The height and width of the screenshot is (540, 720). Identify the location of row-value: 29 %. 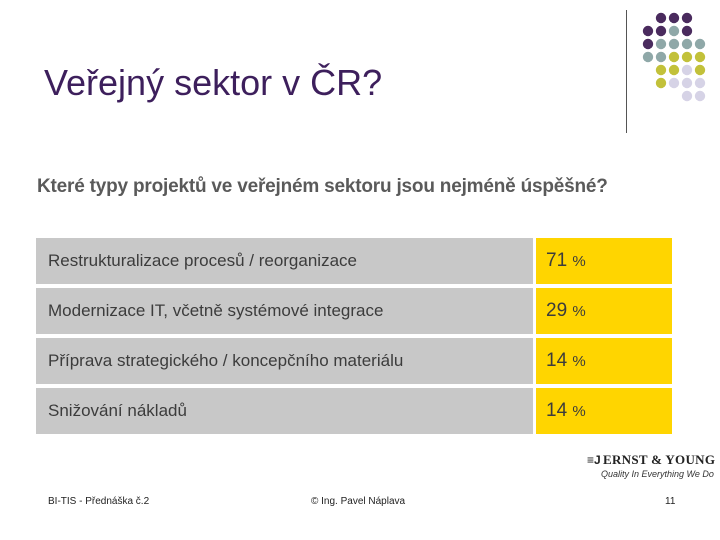
(604, 311).